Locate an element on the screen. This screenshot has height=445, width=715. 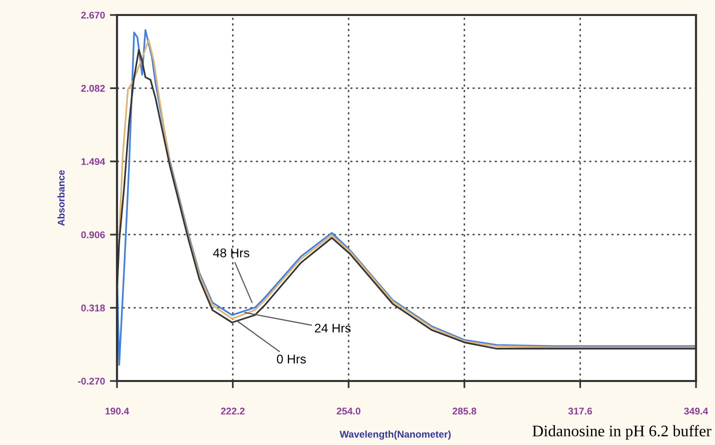
text: Didanosine in pH 6.2 buffer is located at coordinates (622, 432).